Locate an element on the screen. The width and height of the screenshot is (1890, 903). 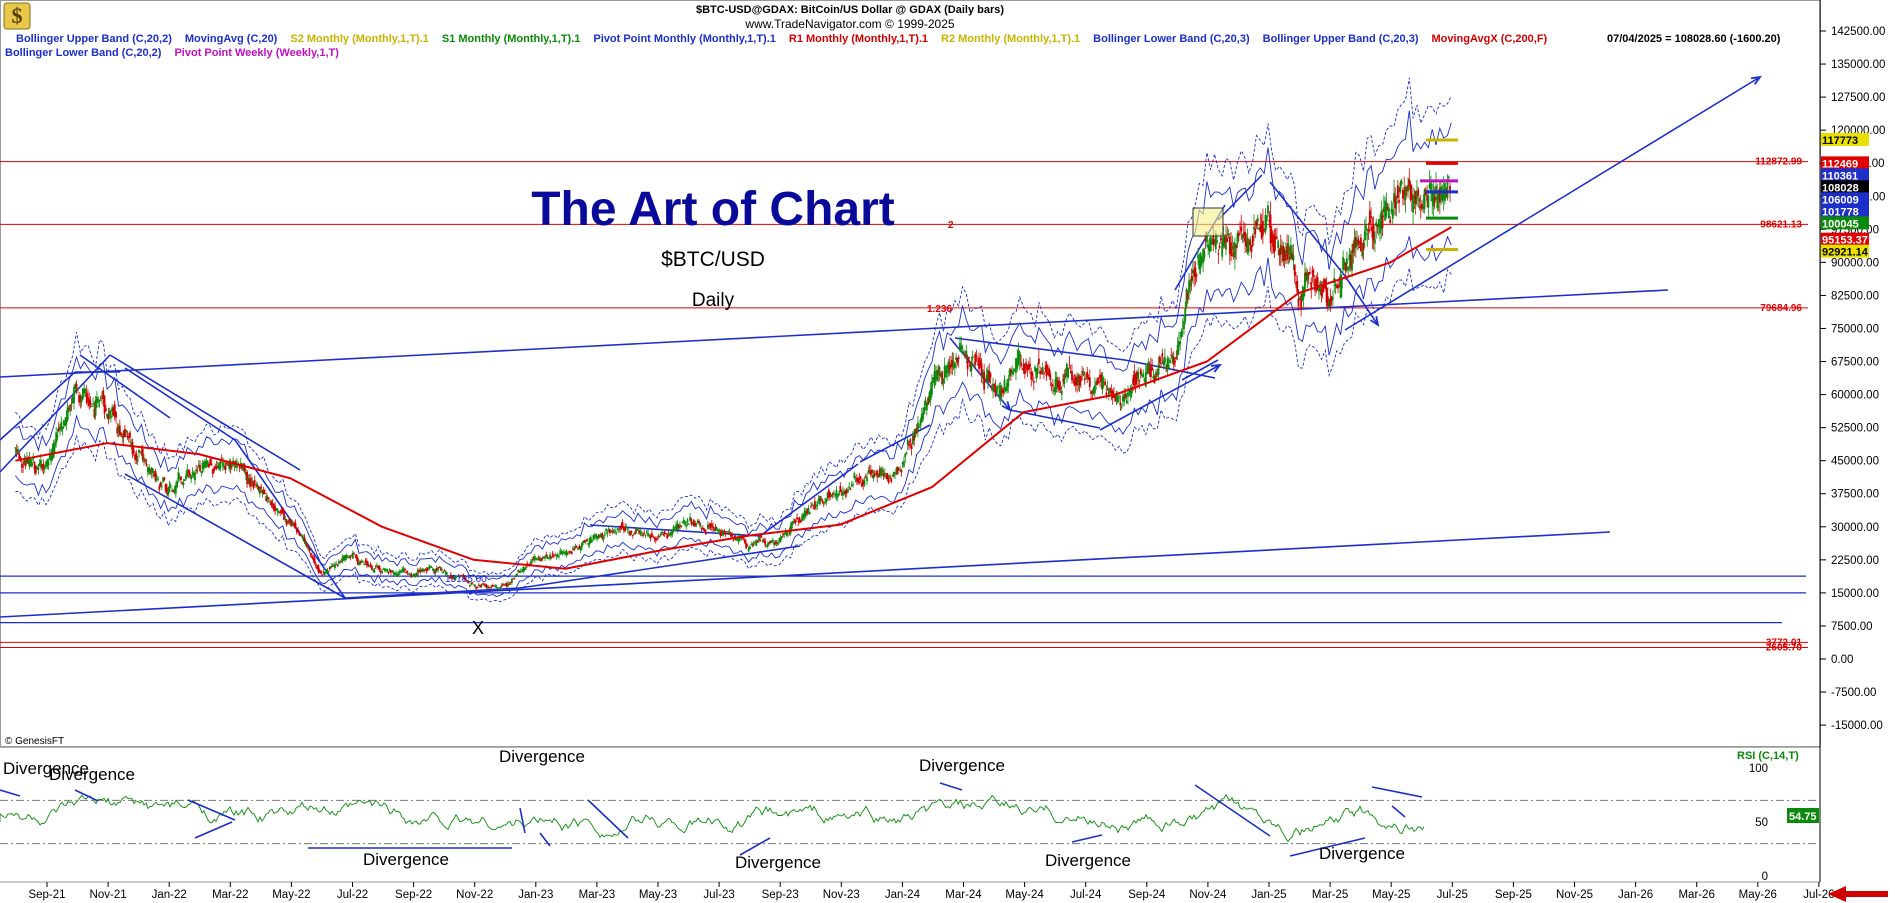
rsi-line is located at coordinates (712, 818).